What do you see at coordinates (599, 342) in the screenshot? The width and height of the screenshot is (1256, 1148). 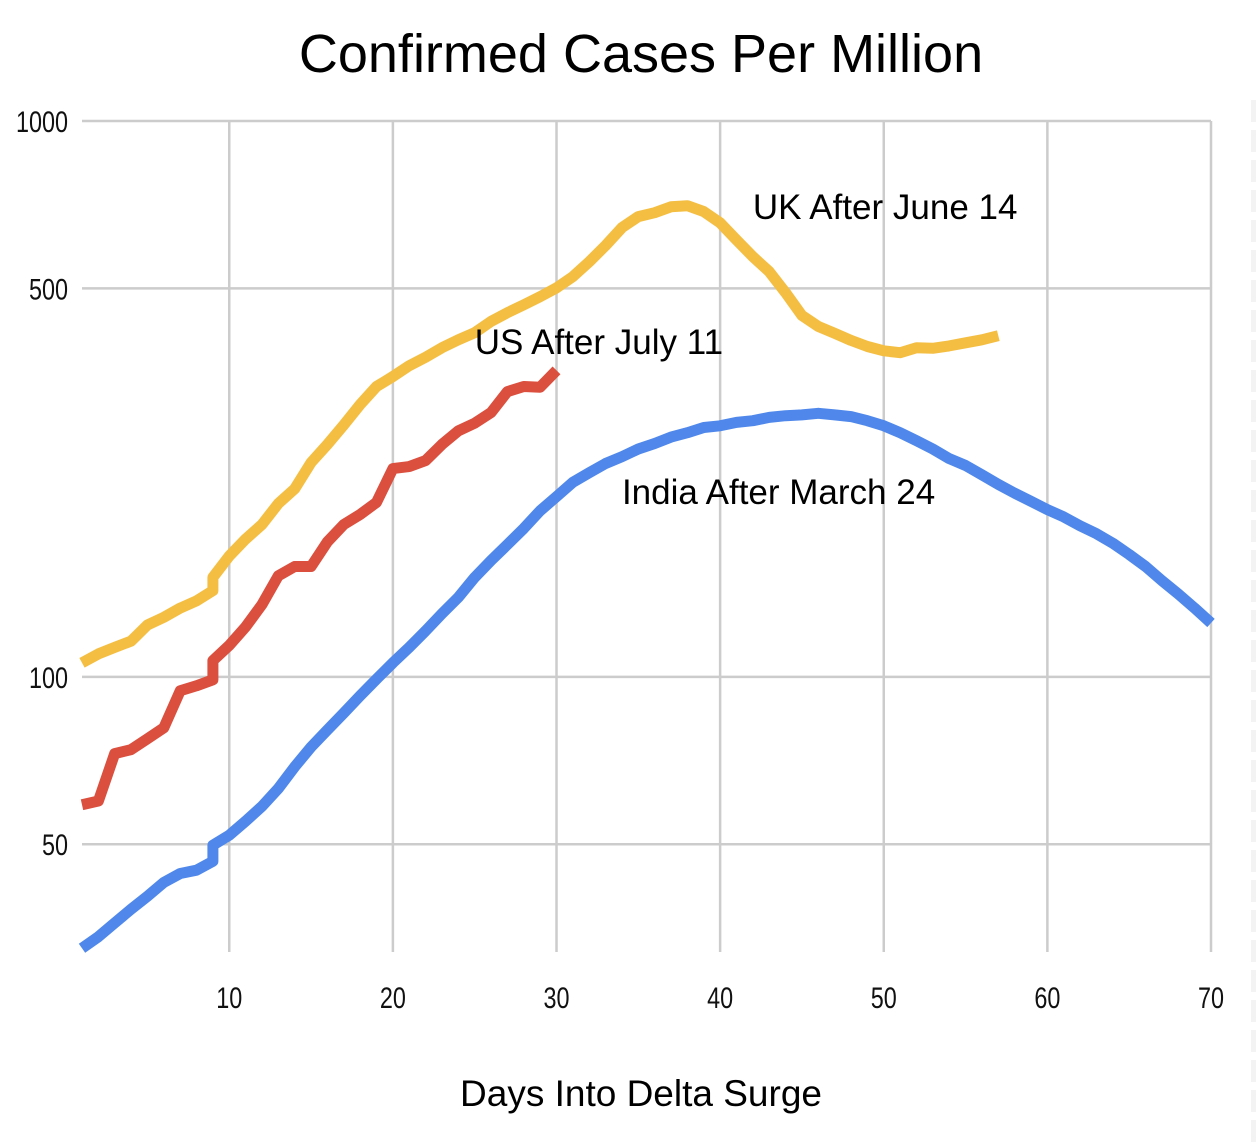 I see `annotation-us: US After July 11` at bounding box center [599, 342].